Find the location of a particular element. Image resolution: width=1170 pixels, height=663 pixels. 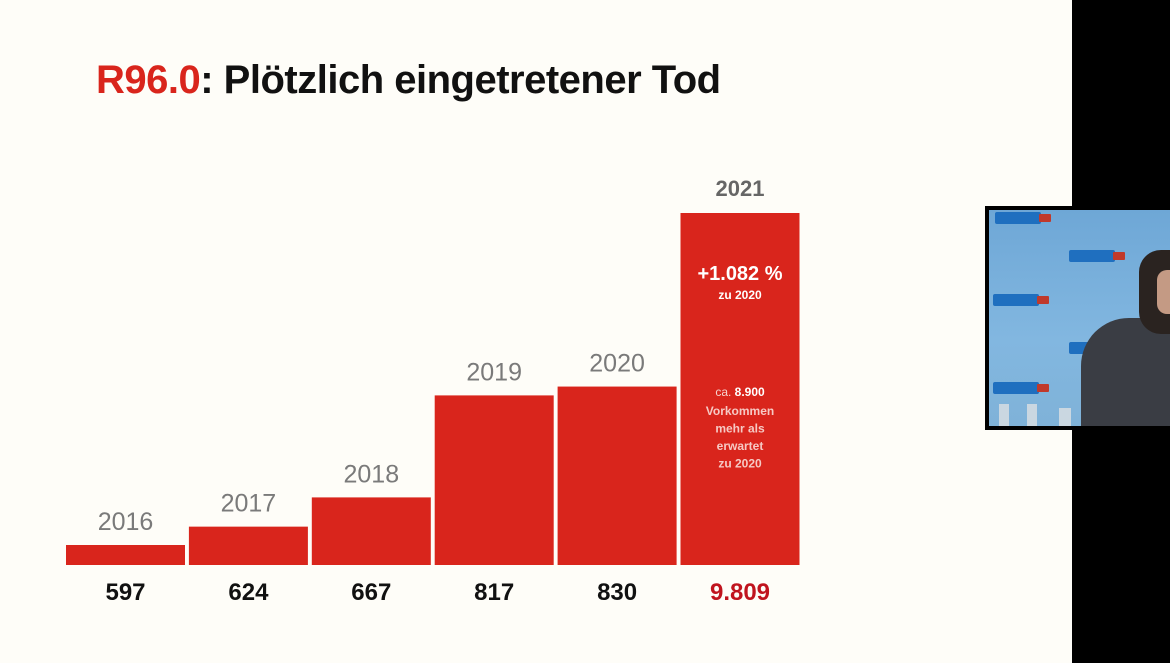

bar-2017 is located at coordinates (248, 545).